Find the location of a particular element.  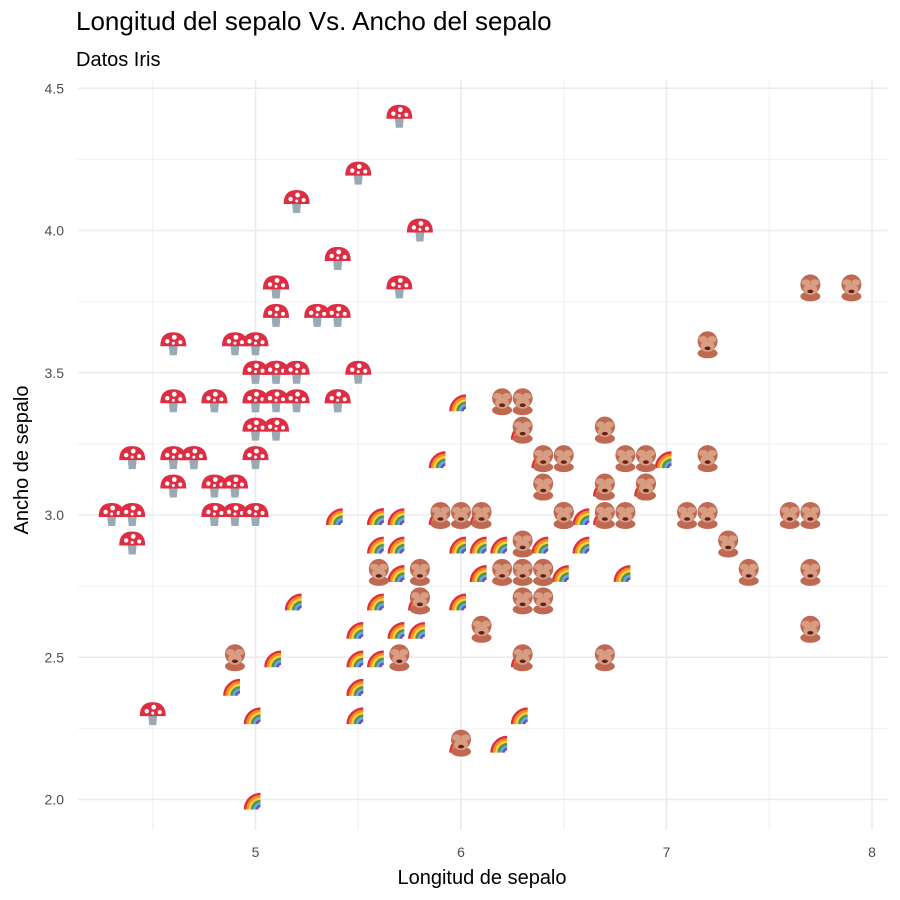

x-tick-label: 6 is located at coordinates (461, 852).